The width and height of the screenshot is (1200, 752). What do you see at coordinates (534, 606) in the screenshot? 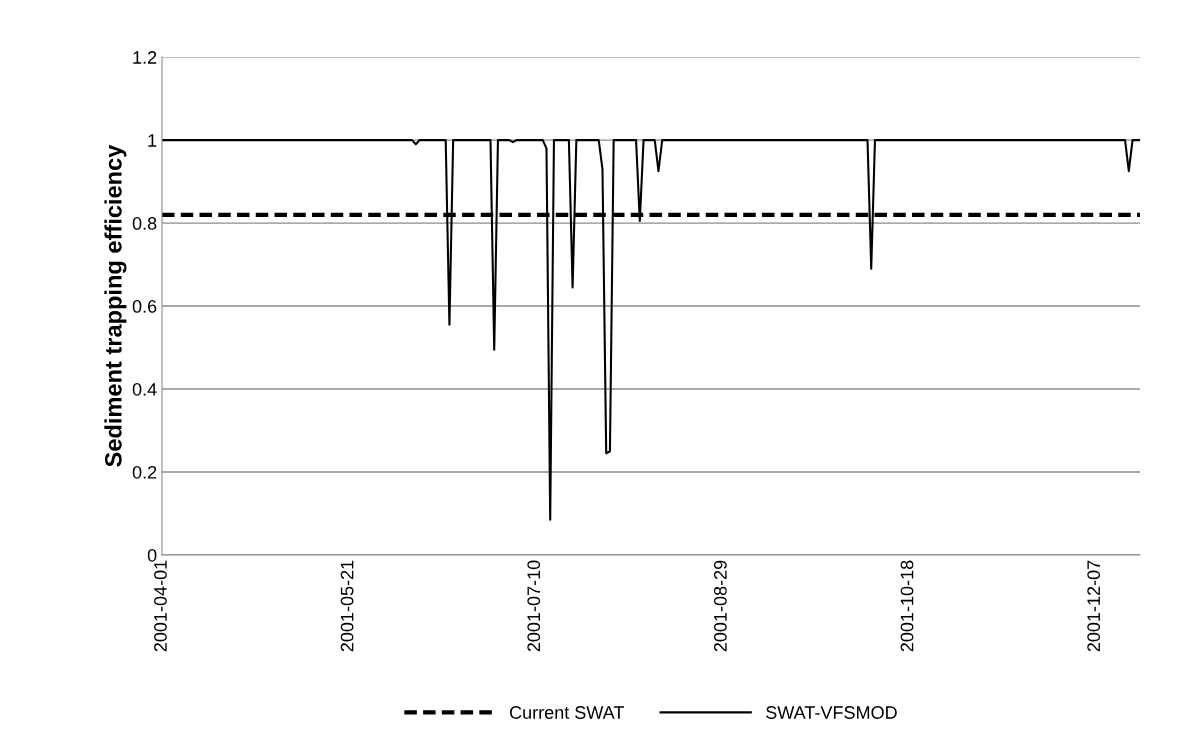
I see `x-tick-label: 2001-07-10` at bounding box center [534, 606].